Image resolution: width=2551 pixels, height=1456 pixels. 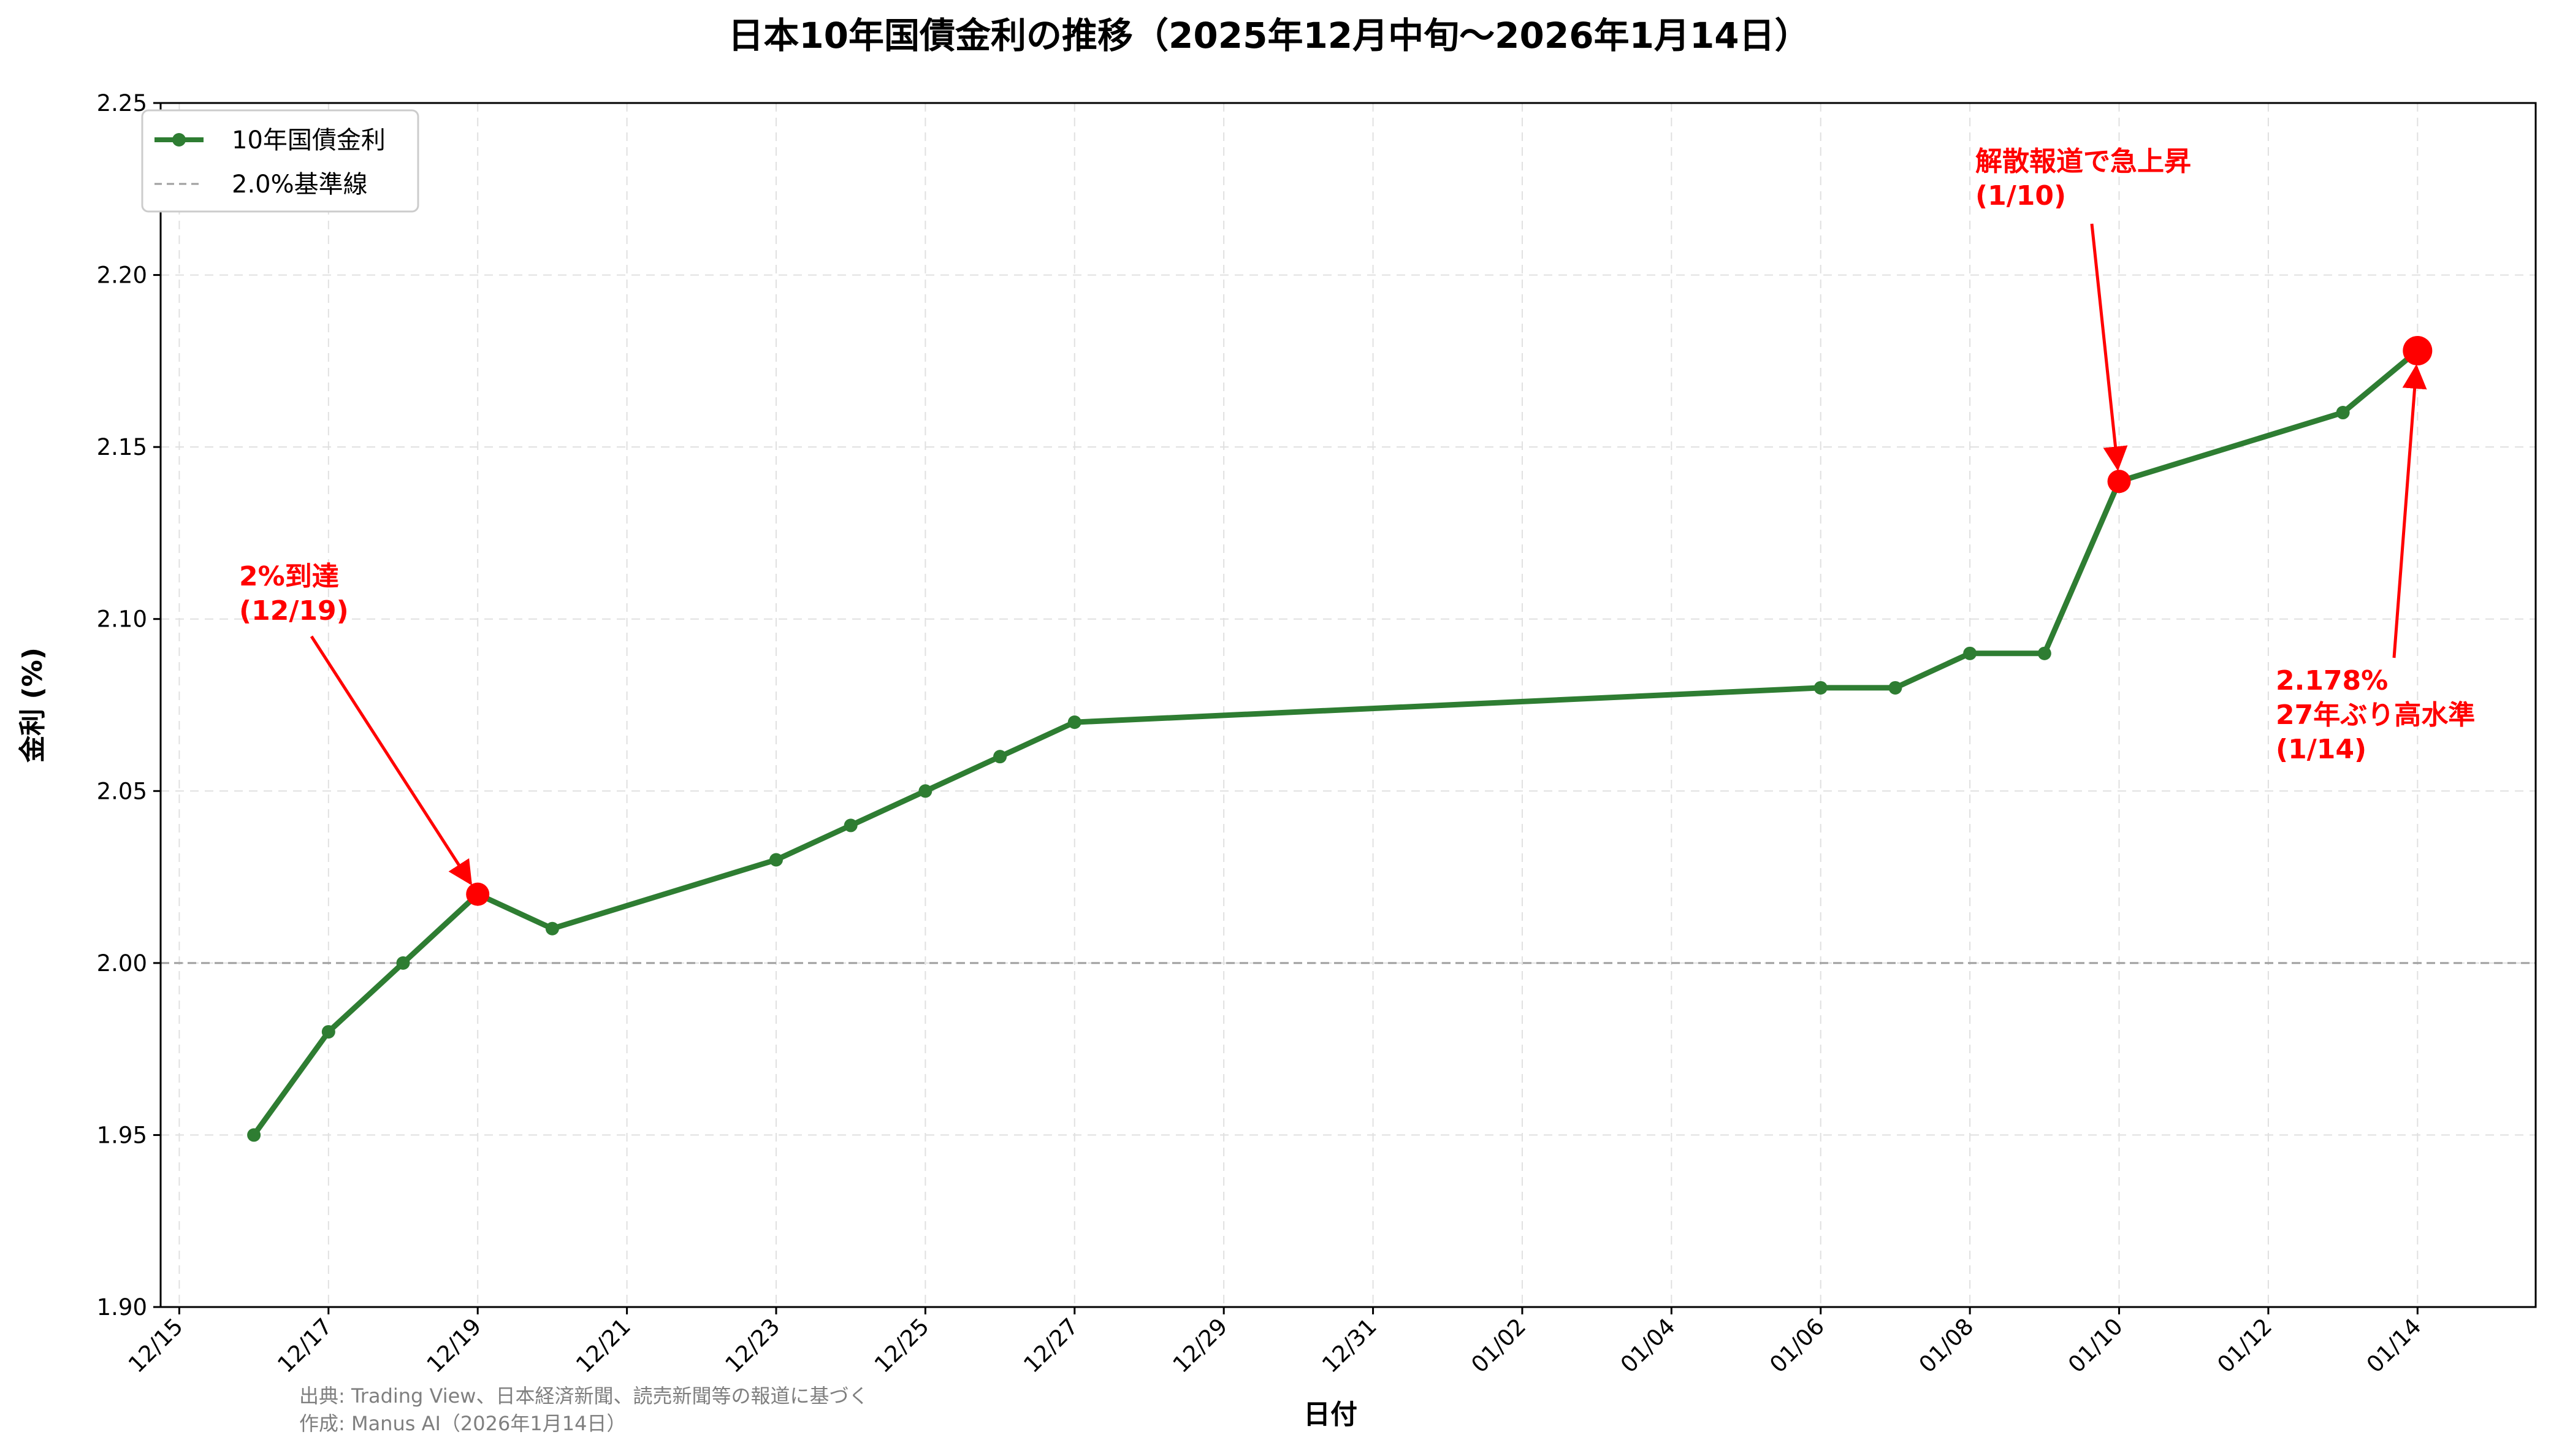 I want to click on legend-label-series: 10年国債金利, so click(x=309, y=140).